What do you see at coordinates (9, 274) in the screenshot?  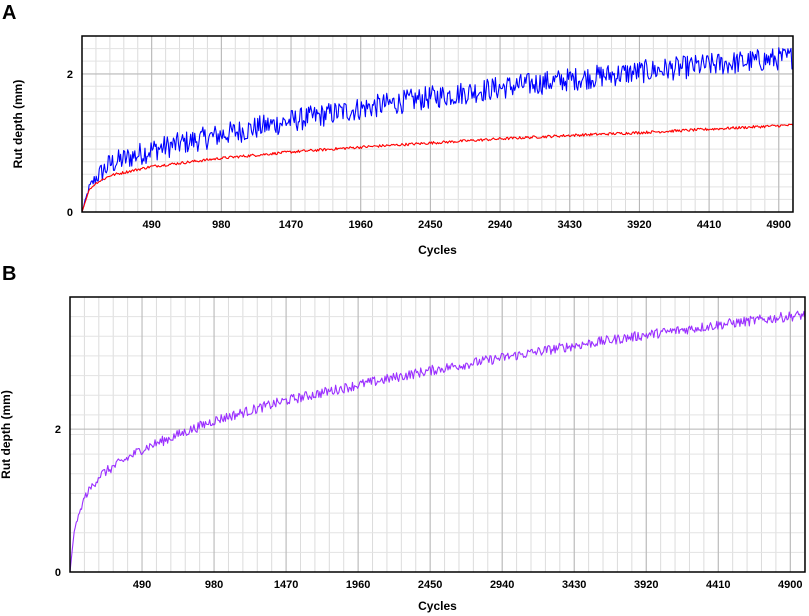 I see `panel-letter-b: B` at bounding box center [9, 274].